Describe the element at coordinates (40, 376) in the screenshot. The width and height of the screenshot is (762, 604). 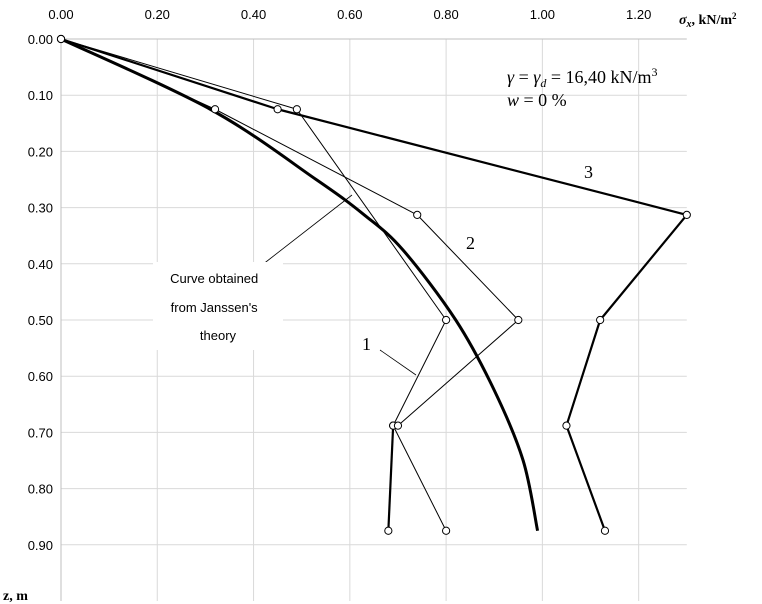
I see `y-tick-label: 0.60` at that location.